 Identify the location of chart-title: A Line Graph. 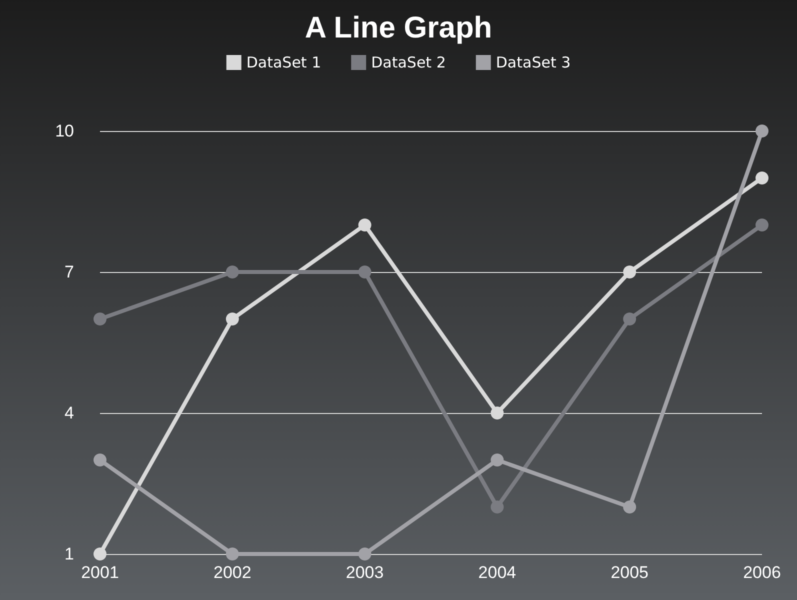
(398, 28).